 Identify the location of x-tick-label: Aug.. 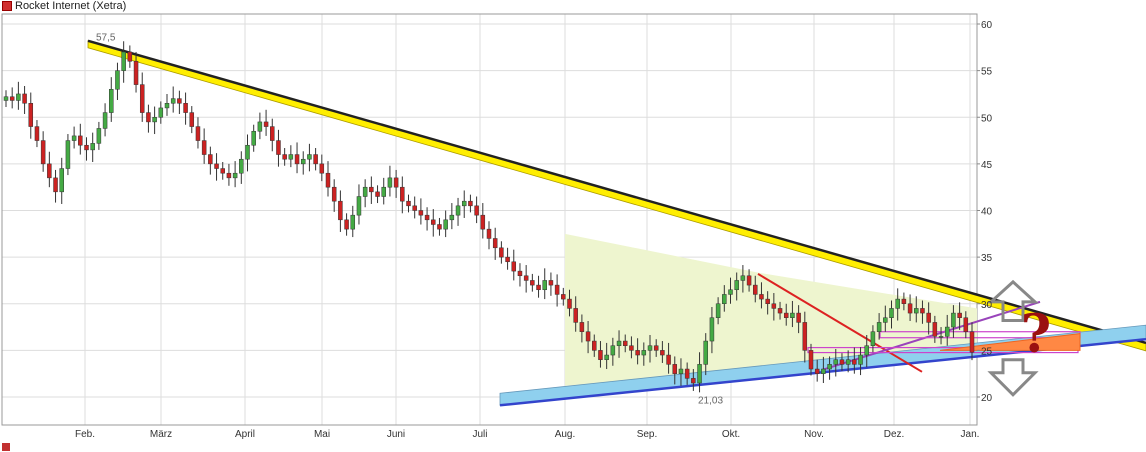
(565, 434).